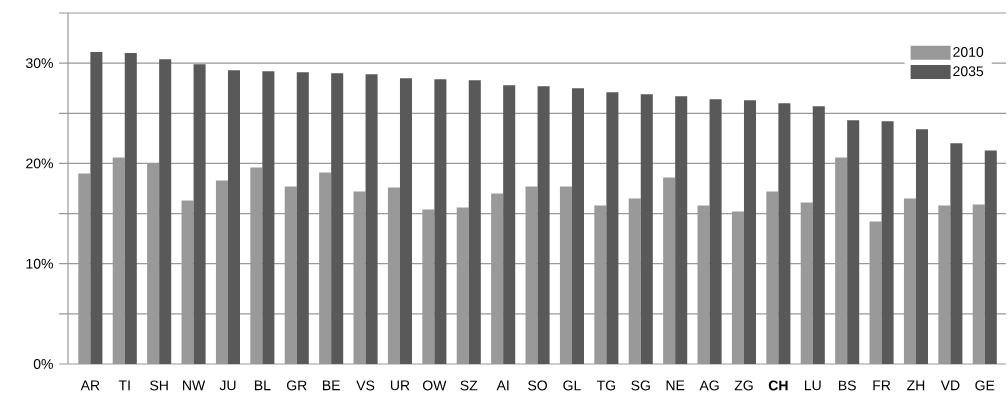 The width and height of the screenshot is (1008, 401). Describe the element at coordinates (675, 385) in the screenshot. I see `x-tick-label: NE` at that location.